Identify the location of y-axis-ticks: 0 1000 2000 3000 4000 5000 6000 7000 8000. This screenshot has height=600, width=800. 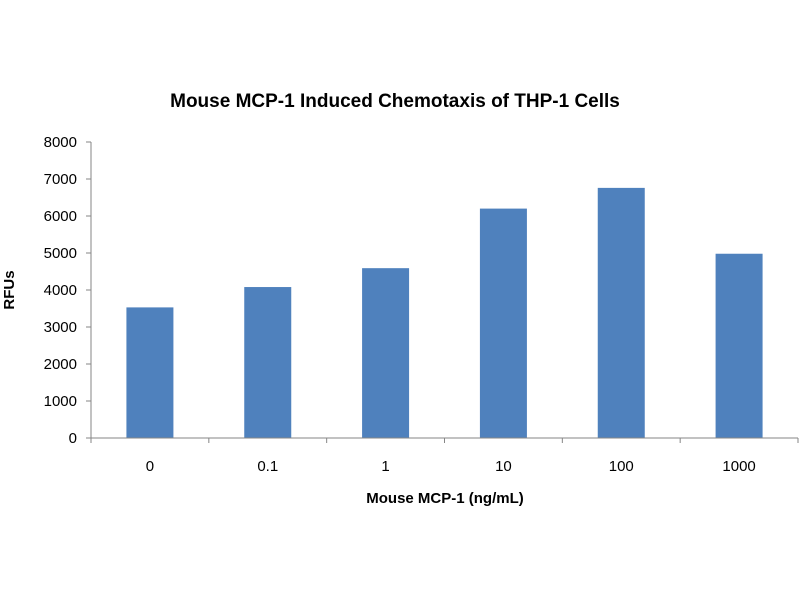
(67, 290).